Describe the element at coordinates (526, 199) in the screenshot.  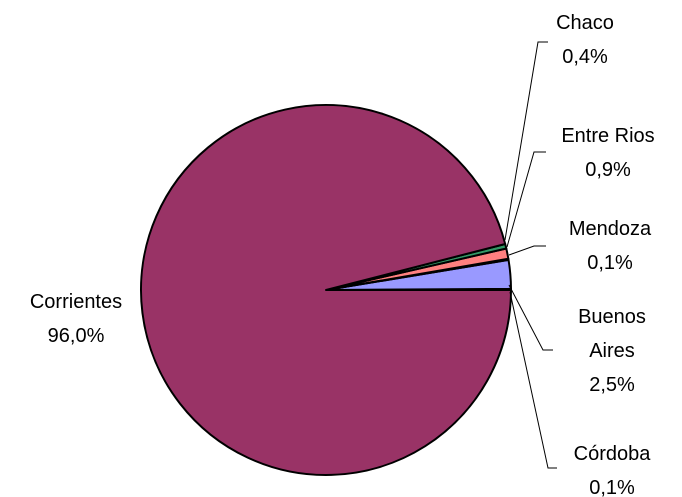
I see `leader-line-entre-rios` at that location.